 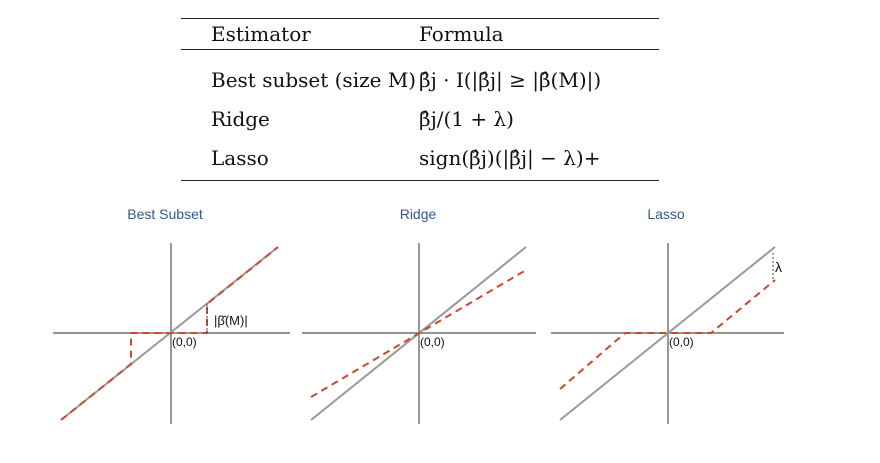 I want to click on table-header-row: Estimator Formula, so click(x=420, y=34).